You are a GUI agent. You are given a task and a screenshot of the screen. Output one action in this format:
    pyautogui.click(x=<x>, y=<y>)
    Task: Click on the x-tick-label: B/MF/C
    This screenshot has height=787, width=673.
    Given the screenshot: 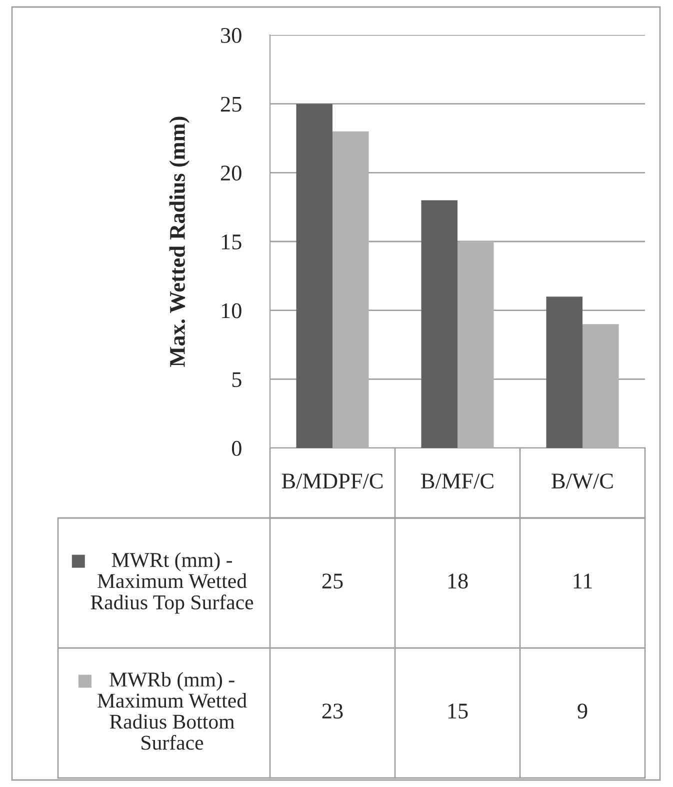 What is the action you would take?
    pyautogui.click(x=457, y=481)
    